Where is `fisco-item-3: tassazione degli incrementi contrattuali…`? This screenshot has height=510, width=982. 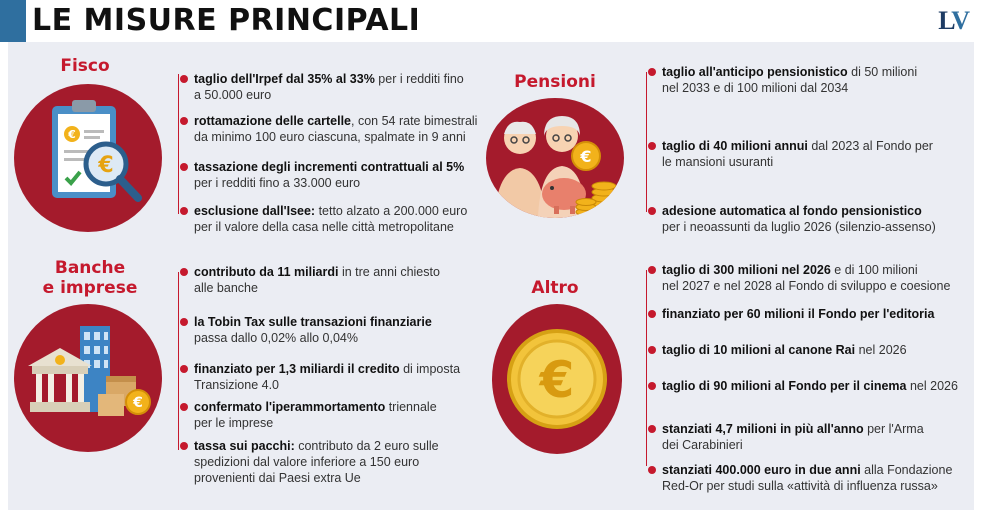 fisco-item-3: tassazione degli incrementi contrattuali… is located at coordinates (332, 175).